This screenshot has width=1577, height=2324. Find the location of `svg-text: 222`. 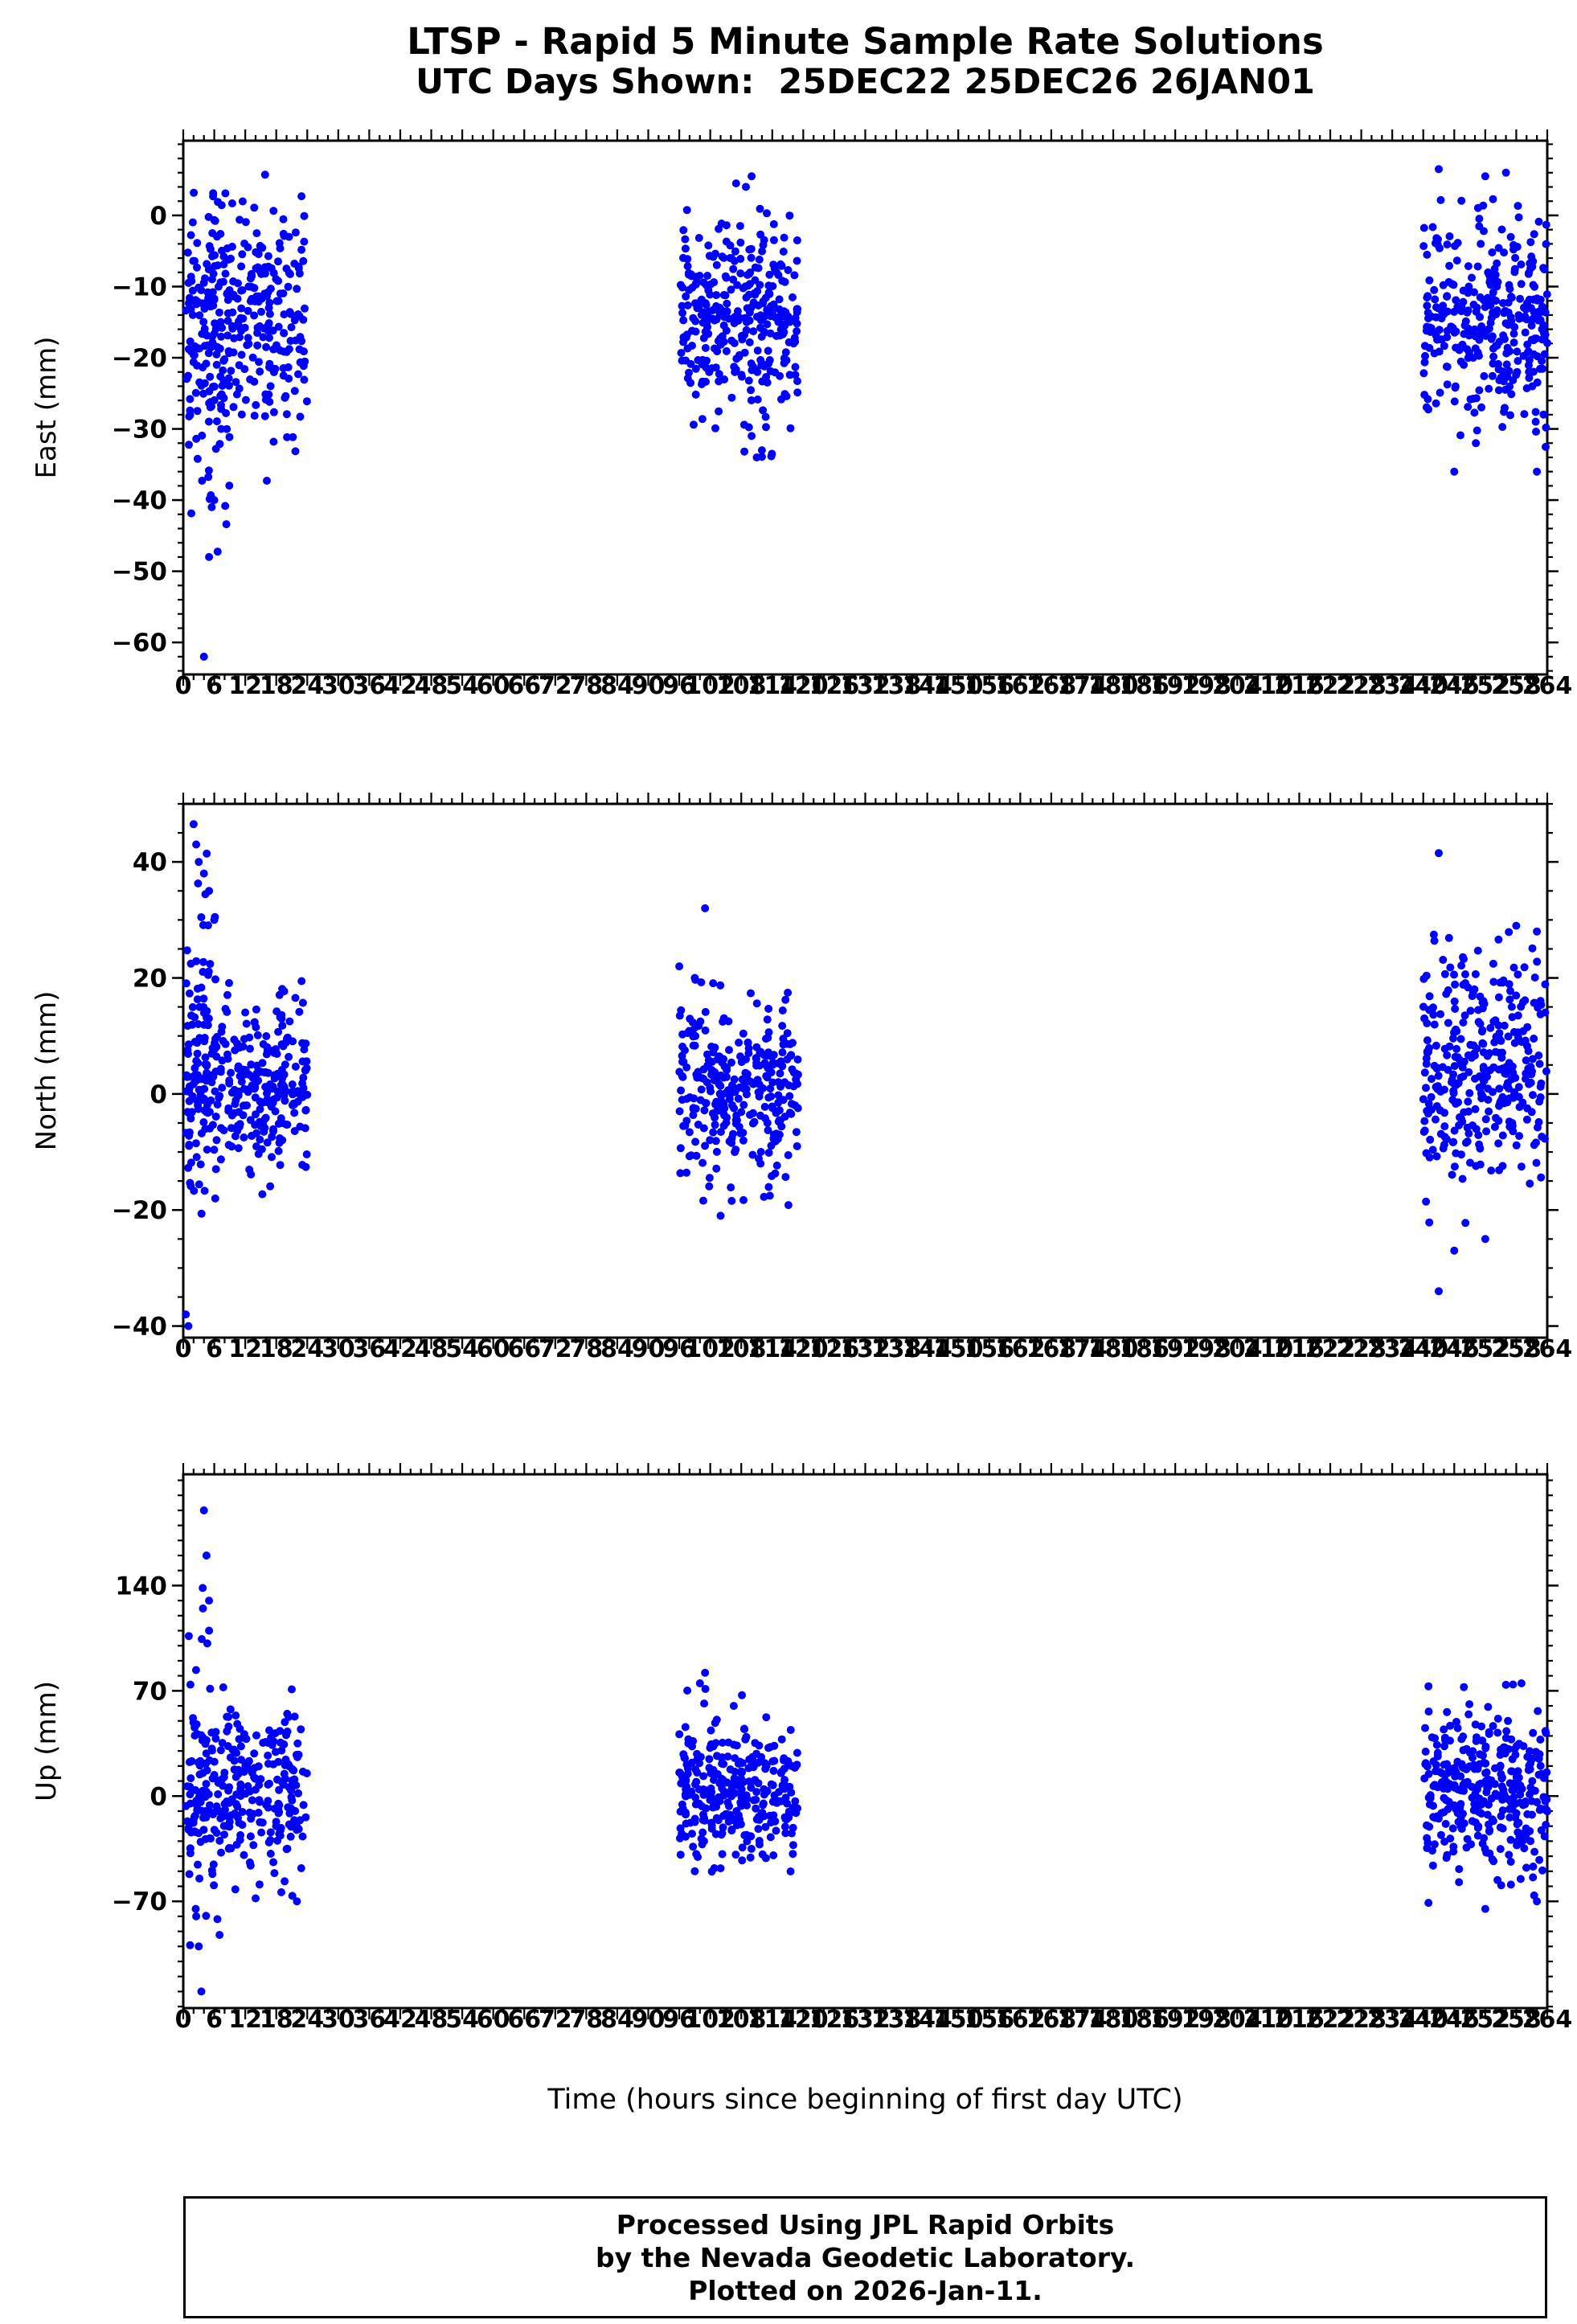

svg-text: 222 is located at coordinates (1330, 2020).